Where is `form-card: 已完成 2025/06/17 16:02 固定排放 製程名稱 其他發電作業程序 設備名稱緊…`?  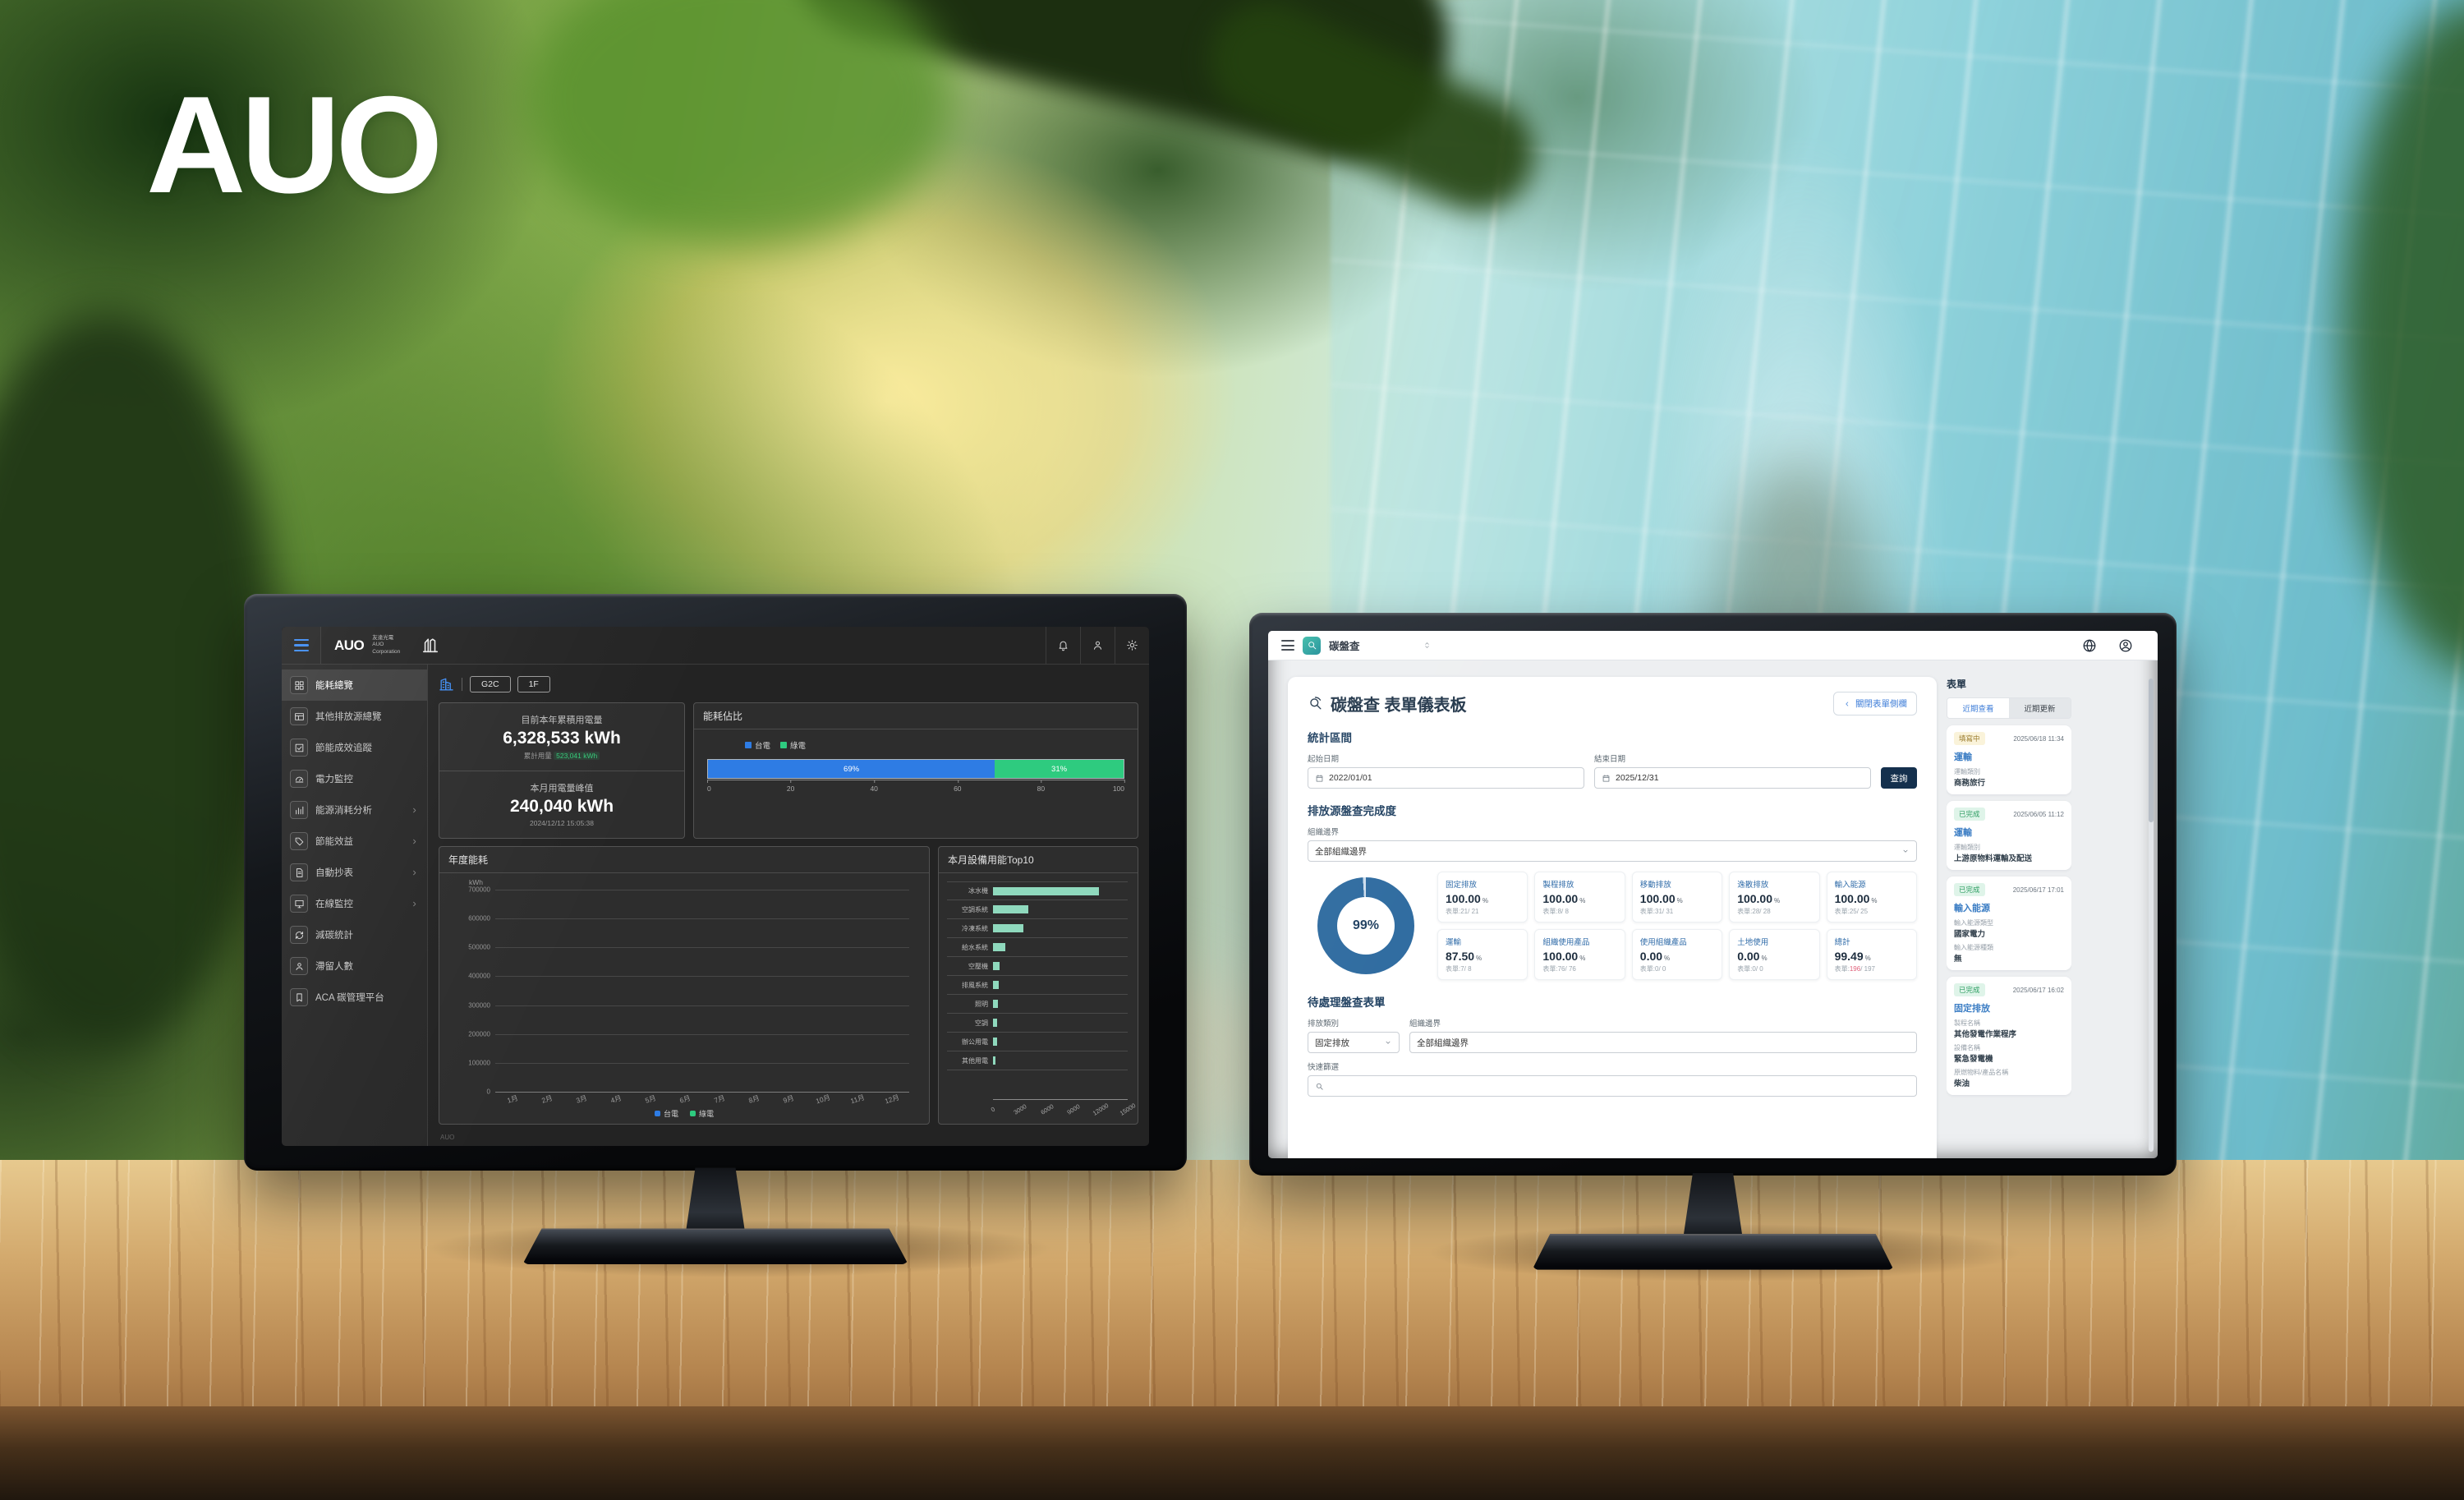
form-card: 已完成 2025/06/17 16:02 固定排放 製程名稱 其他發電作業程序 設備名稱緊… is located at coordinates (2009, 1036).